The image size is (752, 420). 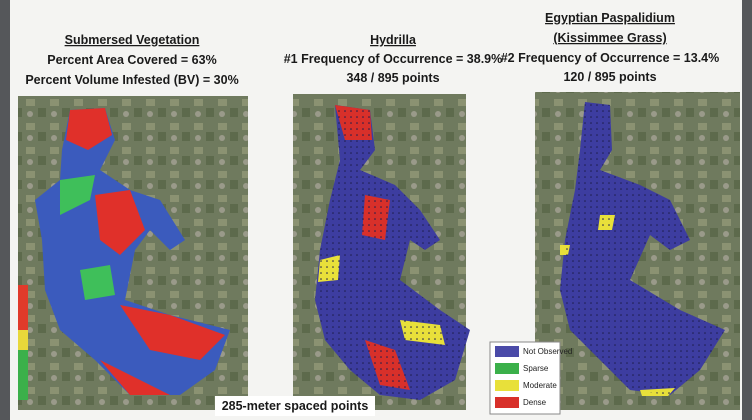 I want to click on panel-line: #2 Frequency of Occurrence = 13.4%, so click(x=610, y=58).